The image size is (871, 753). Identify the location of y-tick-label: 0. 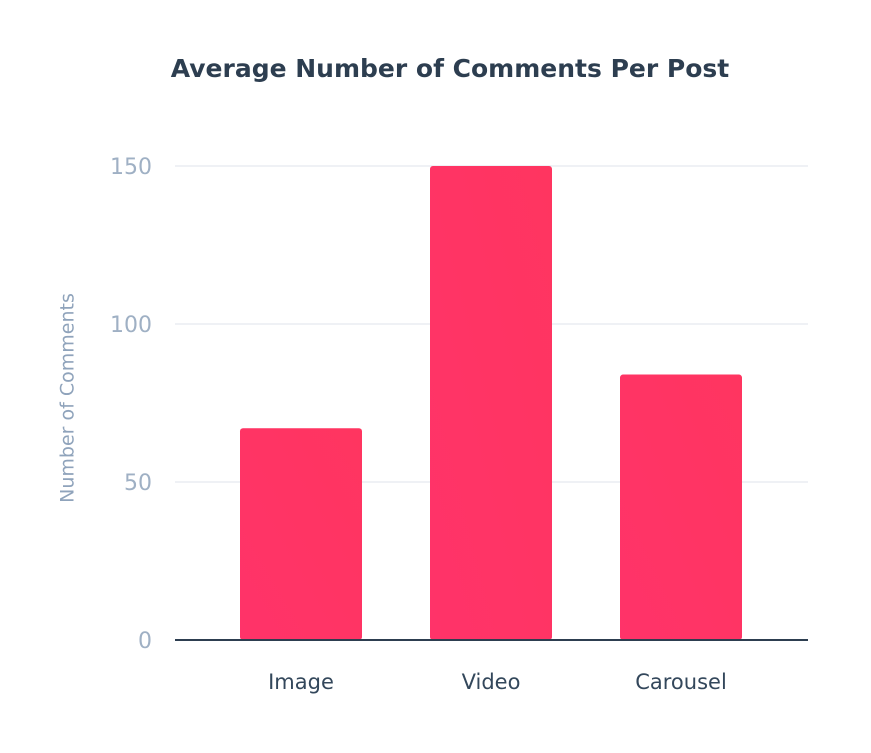
(145, 641).